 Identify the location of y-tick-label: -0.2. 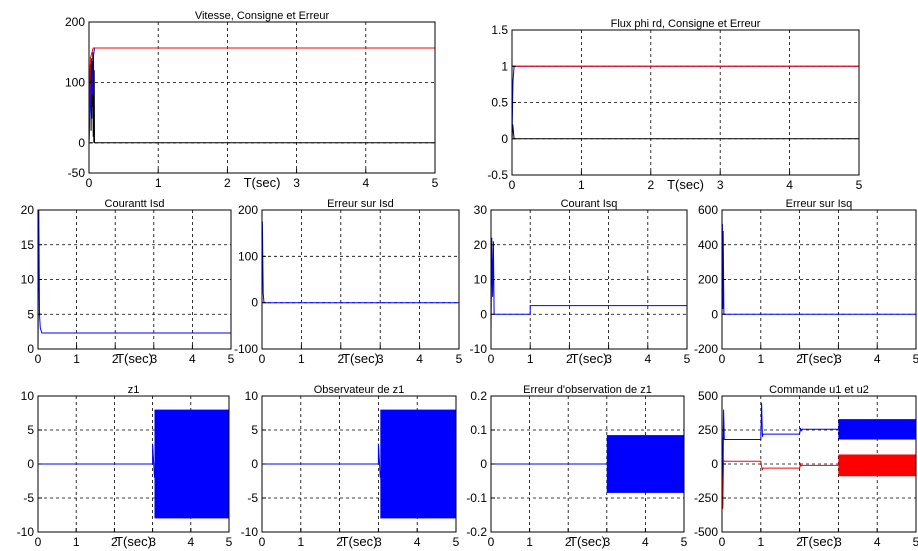
(476, 532).